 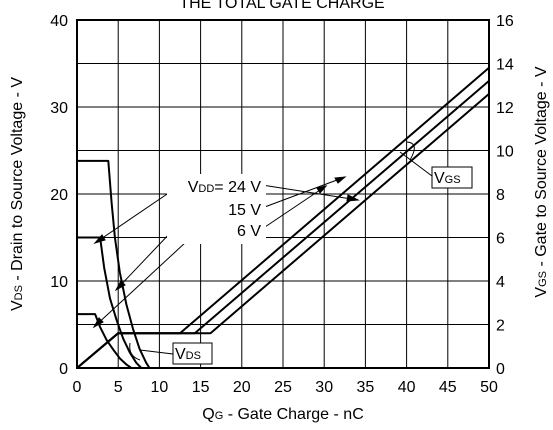 What do you see at coordinates (505, 65) in the screenshot?
I see `y-right-tick-label: 14` at bounding box center [505, 65].